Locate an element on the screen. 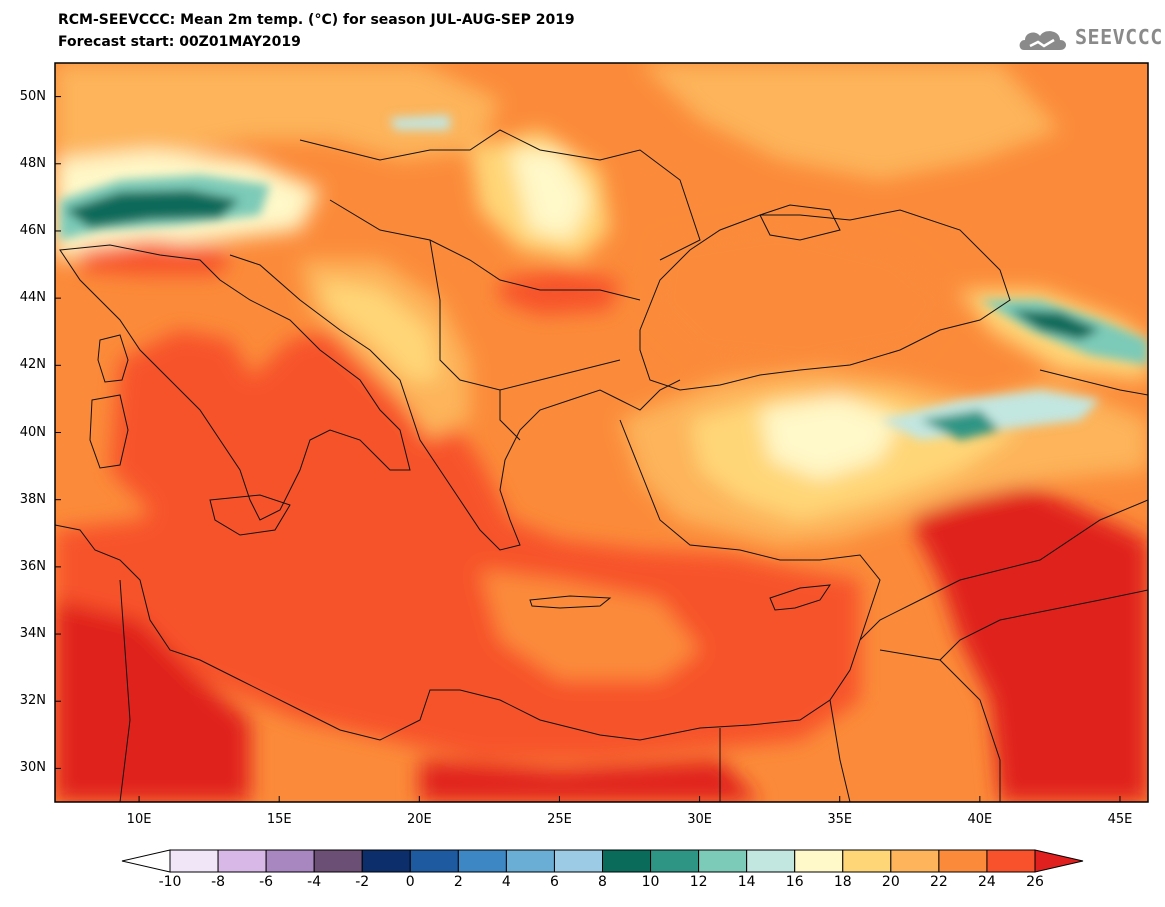 The height and width of the screenshot is (907, 1165). colorbar-level-label: 4 is located at coordinates (506, 882).